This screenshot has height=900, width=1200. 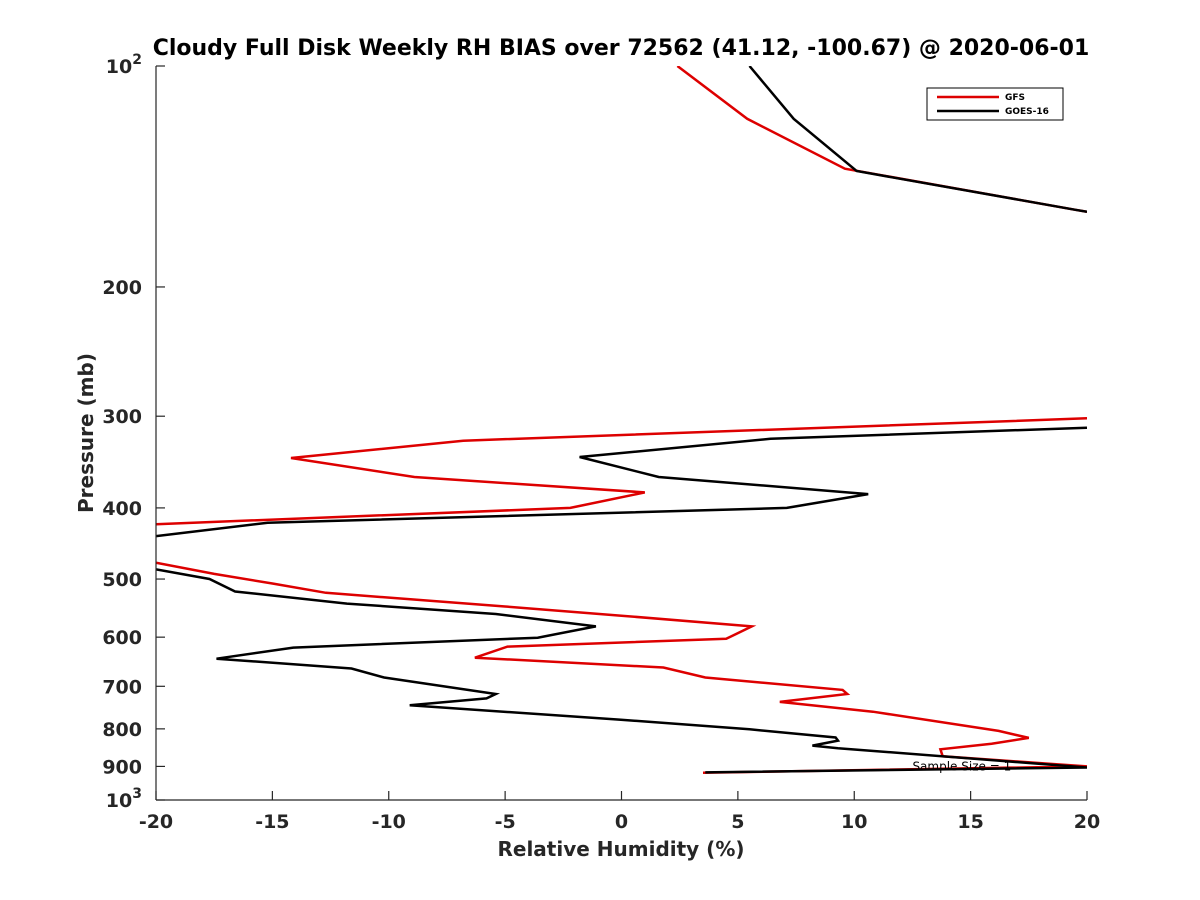 I want to click on x-tick-label: -10, so click(x=389, y=822).